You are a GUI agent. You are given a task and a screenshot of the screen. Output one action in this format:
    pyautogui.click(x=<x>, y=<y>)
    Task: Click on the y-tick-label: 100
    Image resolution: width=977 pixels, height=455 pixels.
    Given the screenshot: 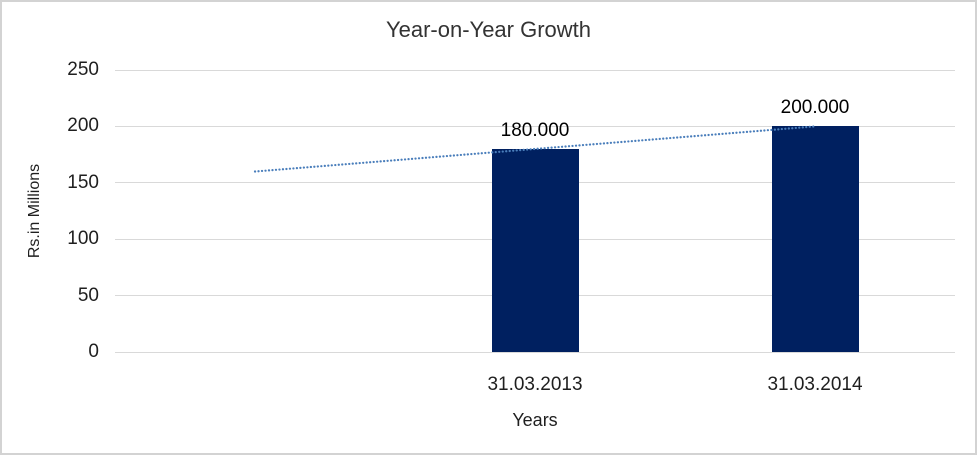 What is the action you would take?
    pyautogui.click(x=83, y=239)
    